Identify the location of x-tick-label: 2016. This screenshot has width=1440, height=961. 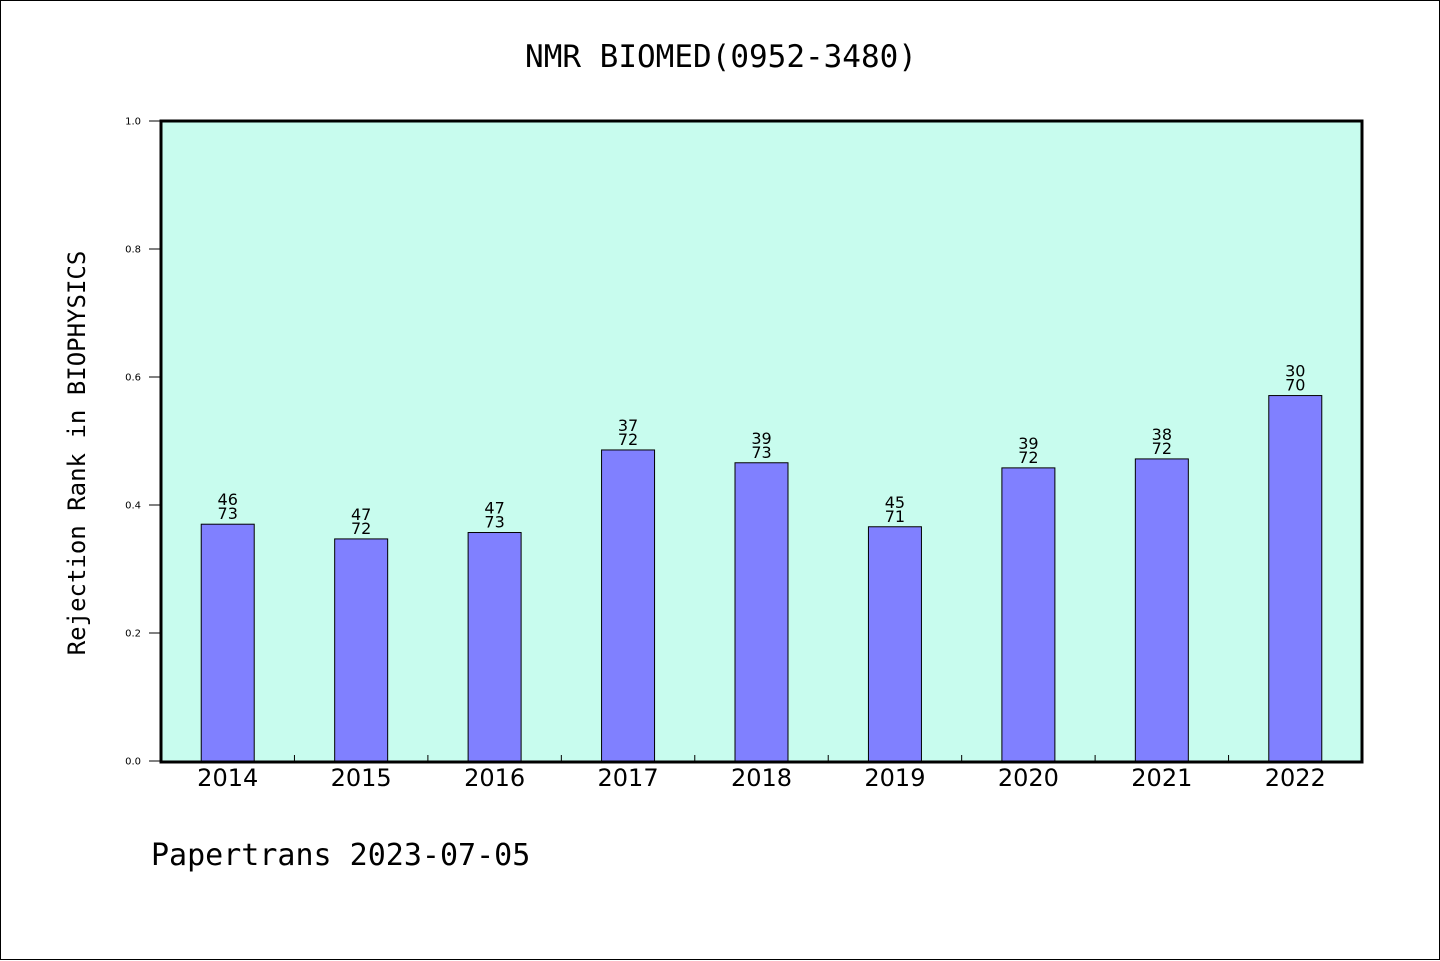
(494, 778).